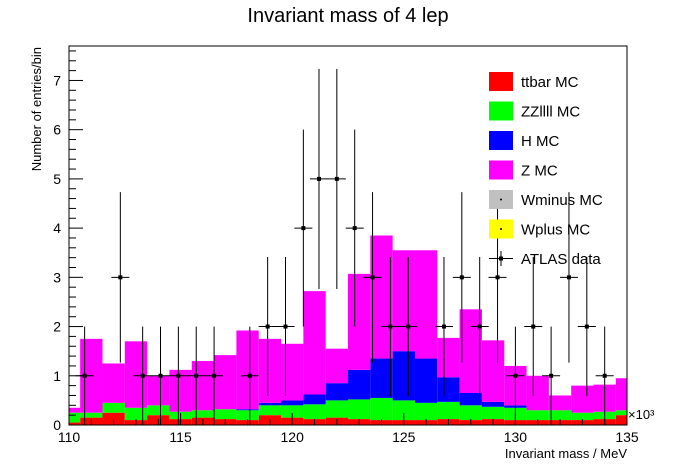 This screenshot has width=696, height=472. Describe the element at coordinates (347, 16) in the screenshot. I see `chart-title: Invariant mass of 4 lep` at that location.